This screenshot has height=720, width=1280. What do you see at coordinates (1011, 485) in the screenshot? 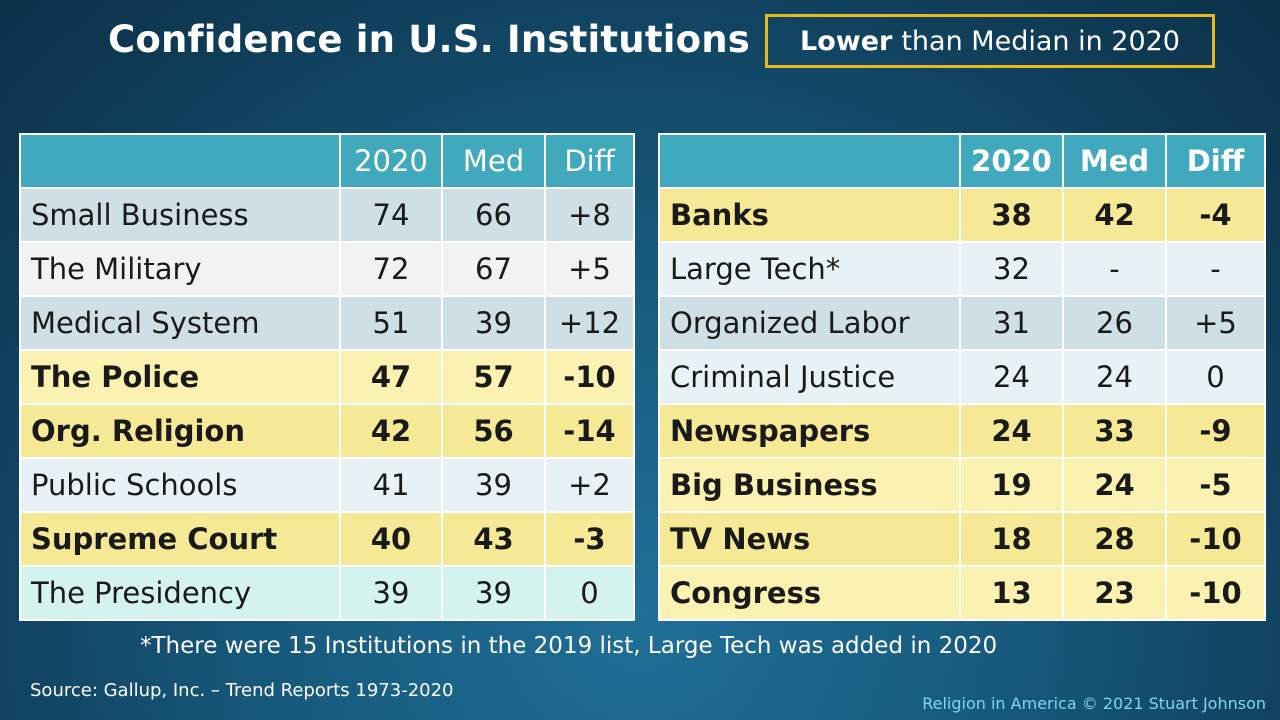
I see `row-2020: 19` at bounding box center [1011, 485].